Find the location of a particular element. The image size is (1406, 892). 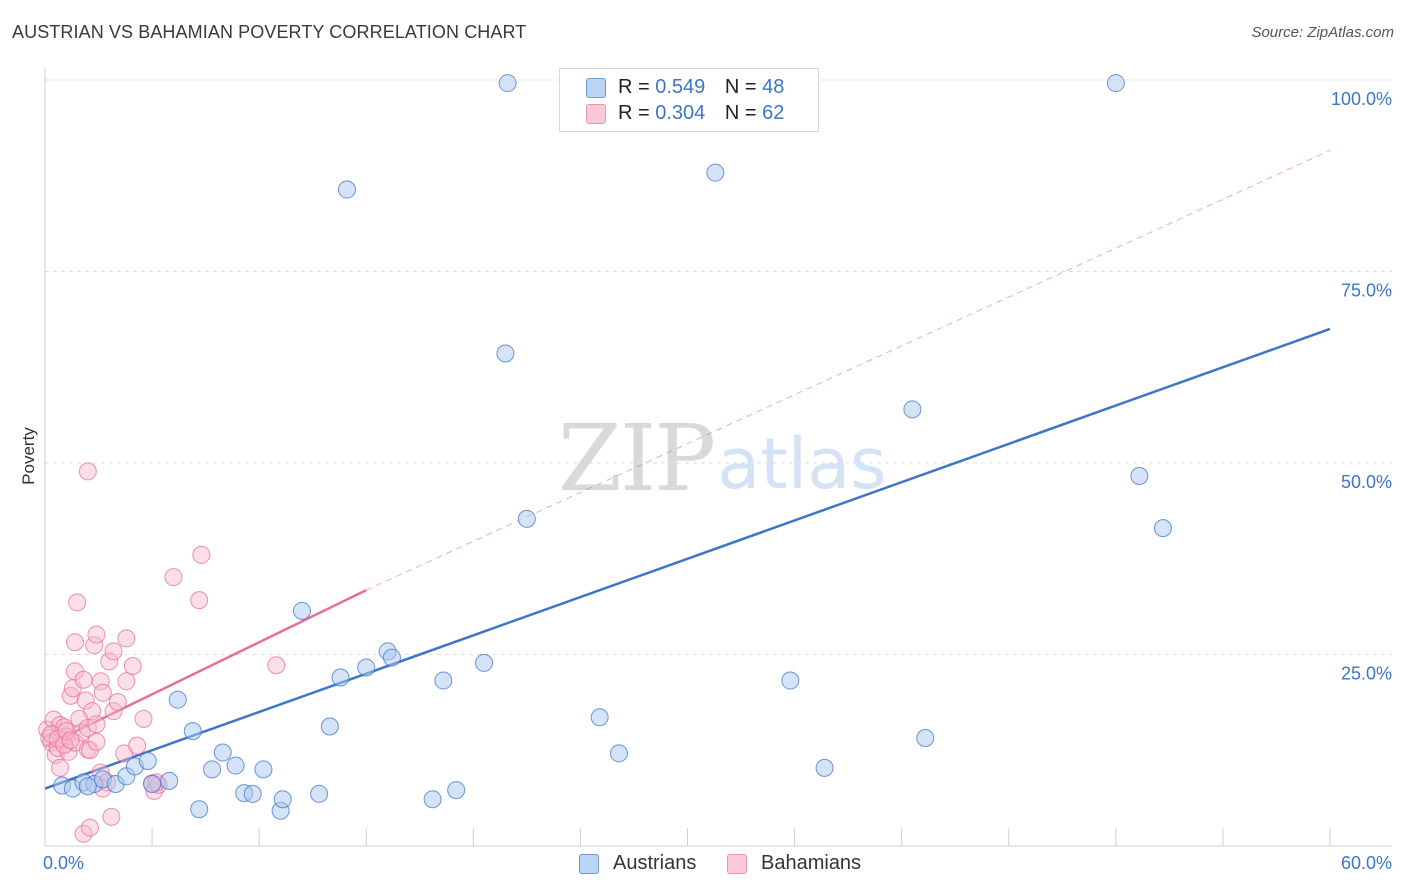

legend-swatch-bahamians is located at coordinates (596, 114).